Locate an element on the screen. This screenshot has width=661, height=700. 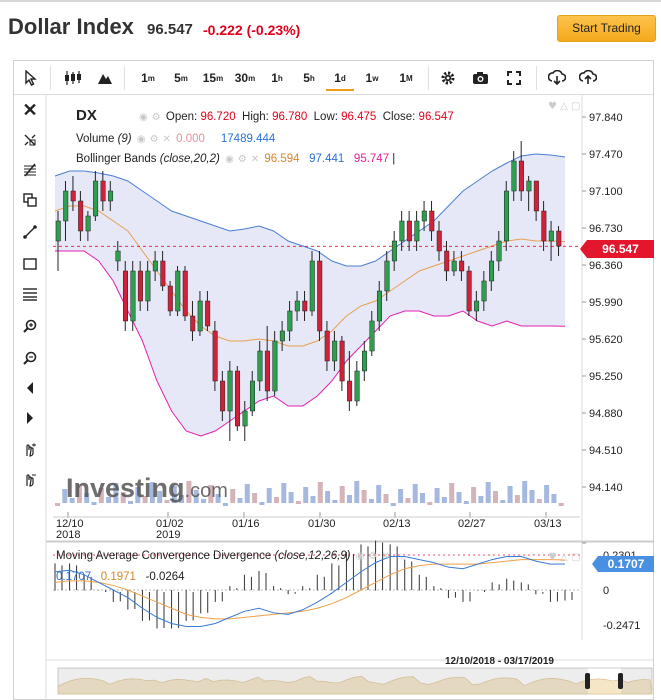
x-tick-year: 2019 is located at coordinates (168, 535).